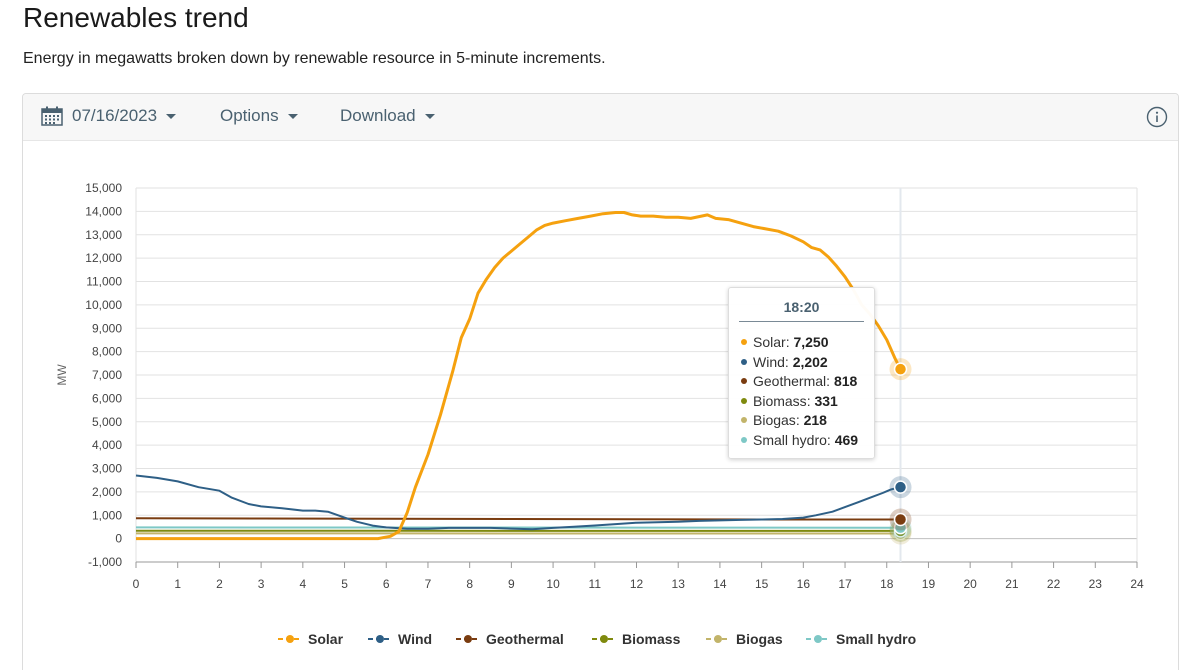 This screenshot has width=1196, height=670. I want to click on x-tick-label: 24, so click(1137, 584).